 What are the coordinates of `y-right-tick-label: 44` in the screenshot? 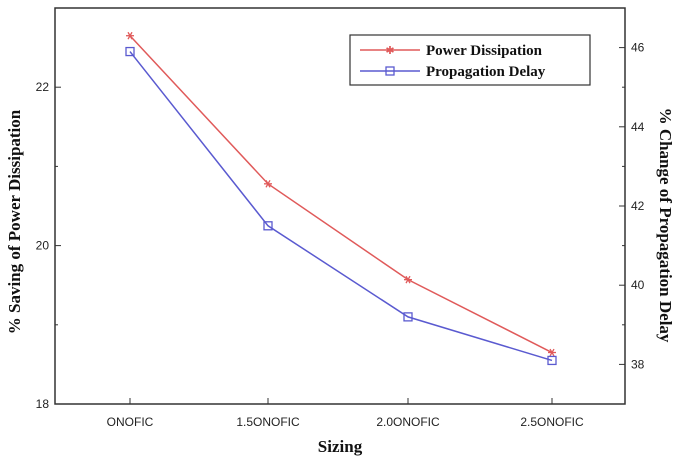 It's located at (638, 127).